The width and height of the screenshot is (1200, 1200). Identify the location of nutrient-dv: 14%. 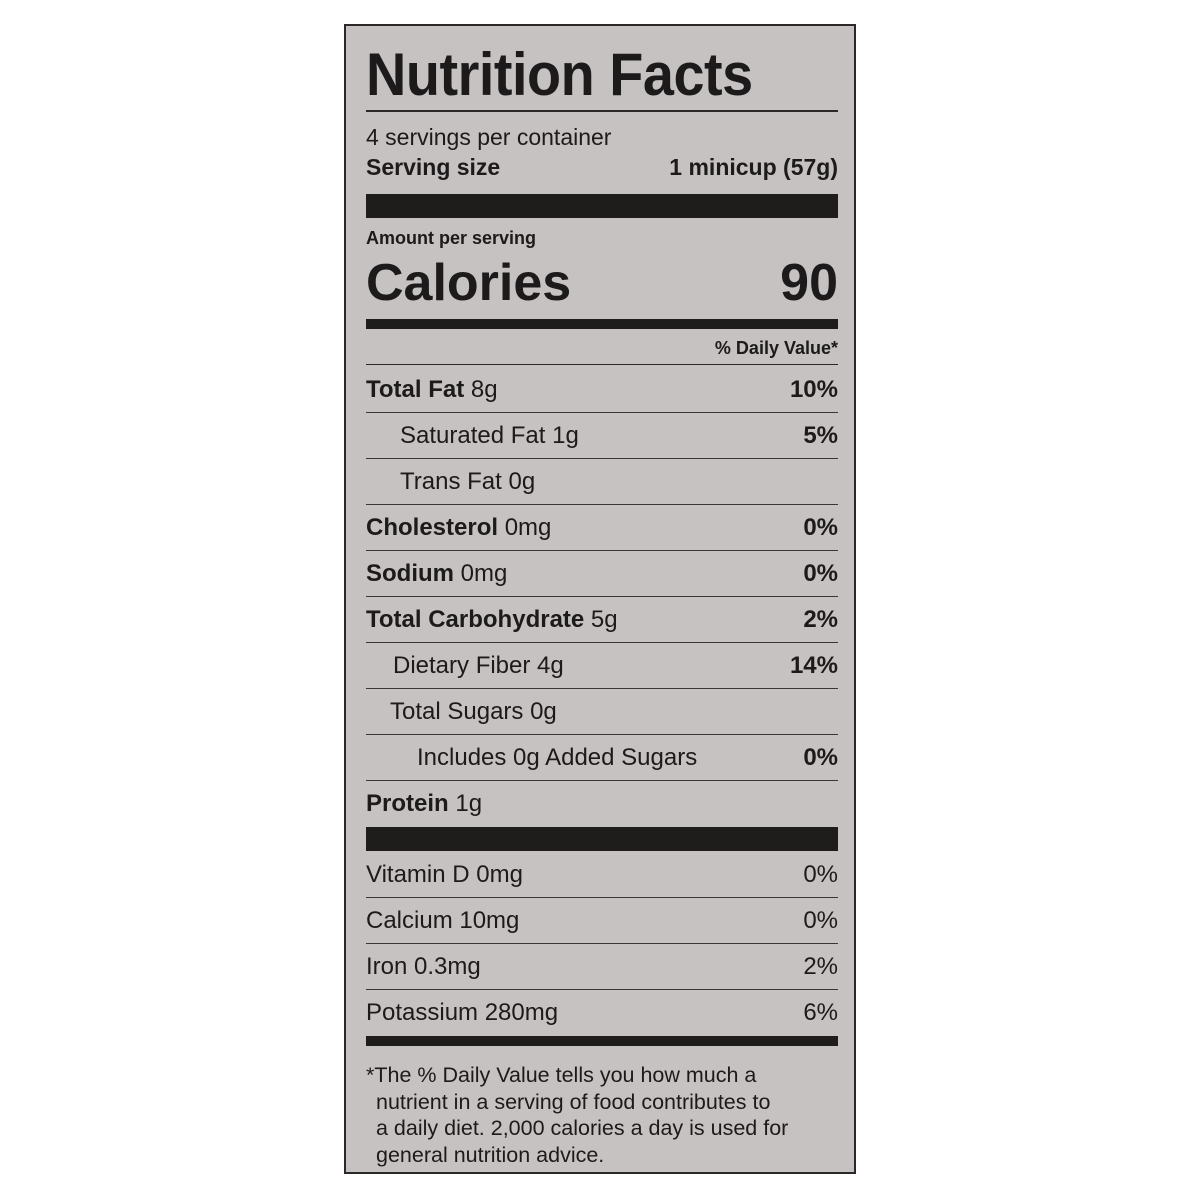
(813, 665).